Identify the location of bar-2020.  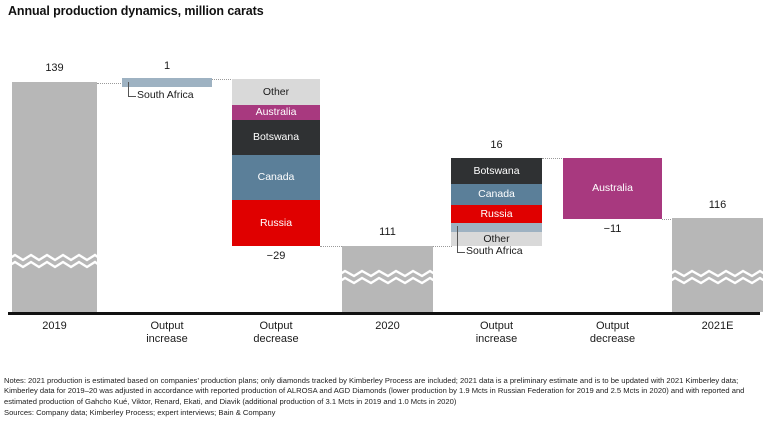
(387, 279).